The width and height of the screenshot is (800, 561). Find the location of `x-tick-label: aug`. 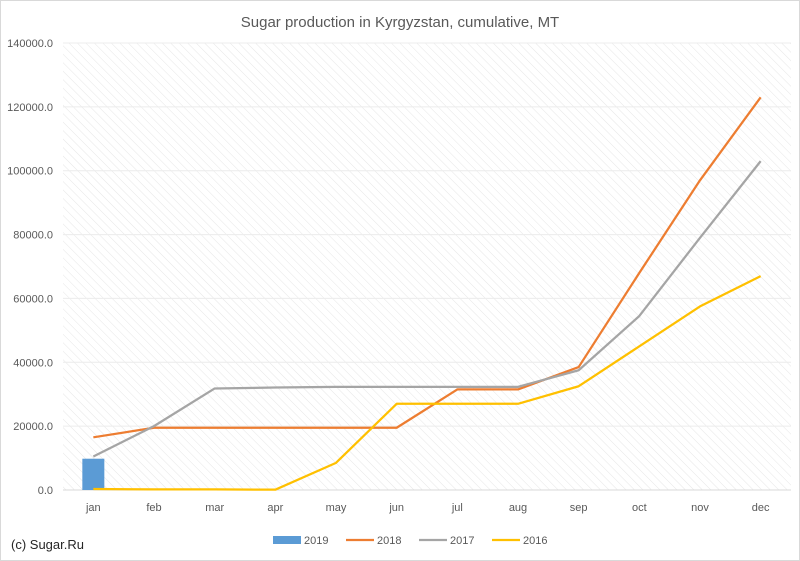

x-tick-label: aug is located at coordinates (518, 508).